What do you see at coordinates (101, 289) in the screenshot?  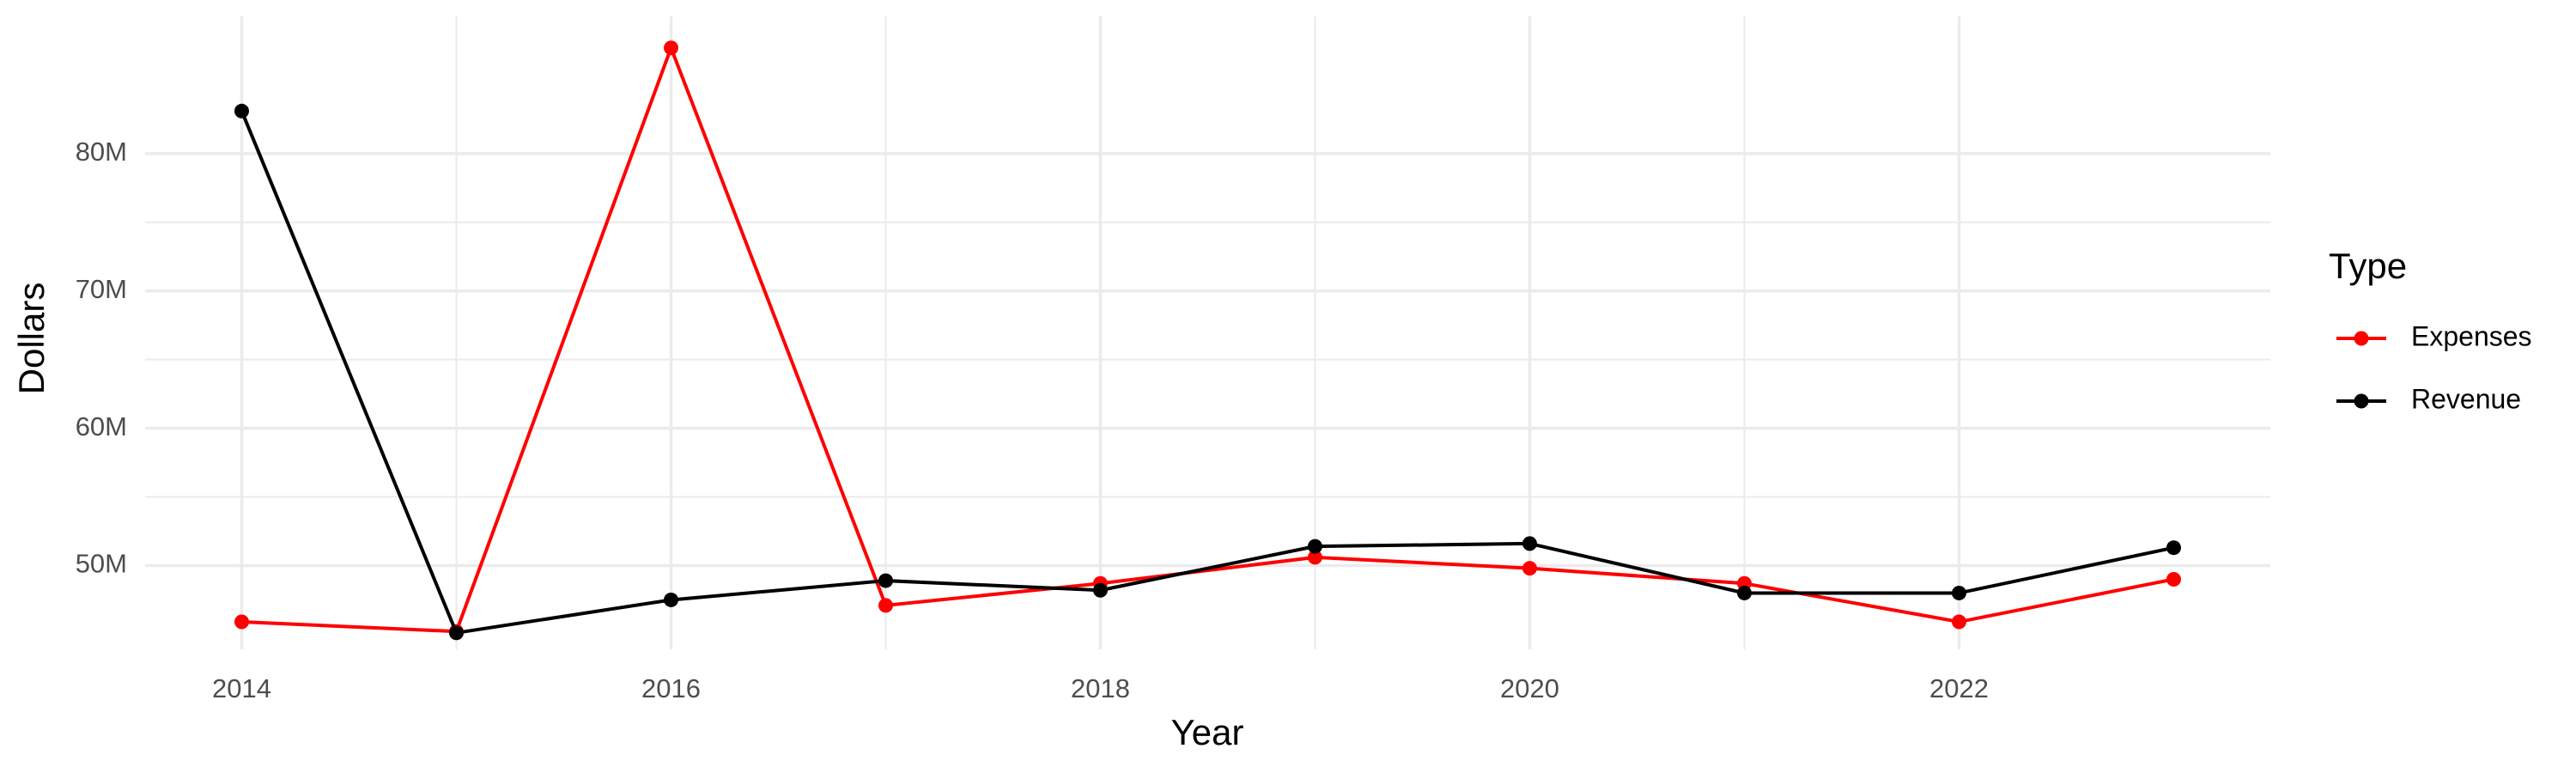 I see `y-tick-label: 70M` at bounding box center [101, 289].